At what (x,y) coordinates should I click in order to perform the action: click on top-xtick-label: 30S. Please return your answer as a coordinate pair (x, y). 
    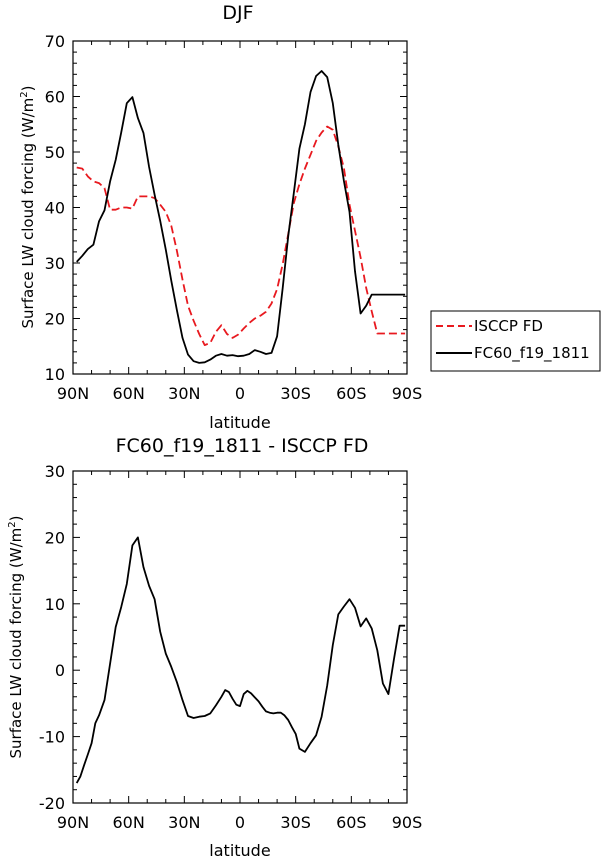
    Looking at the image, I should click on (295, 393).